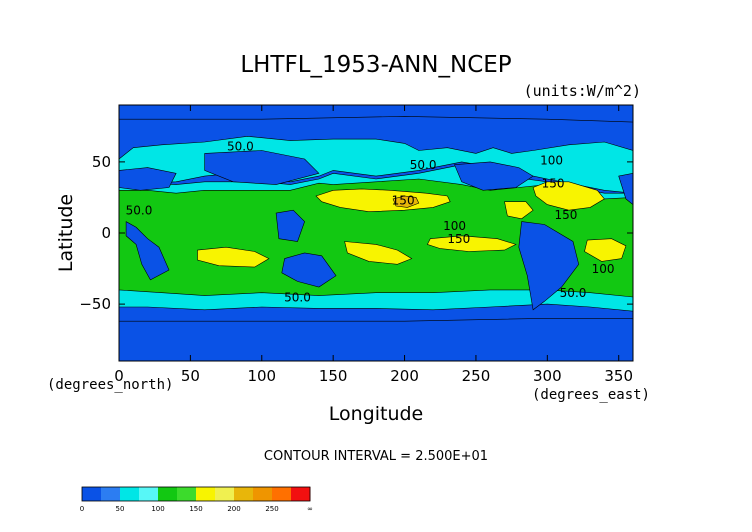 Image resolution: width=752 pixels, height=532 pixels. What do you see at coordinates (119, 376) in the screenshot?
I see `x-tick-label-0: 0` at bounding box center [119, 376].